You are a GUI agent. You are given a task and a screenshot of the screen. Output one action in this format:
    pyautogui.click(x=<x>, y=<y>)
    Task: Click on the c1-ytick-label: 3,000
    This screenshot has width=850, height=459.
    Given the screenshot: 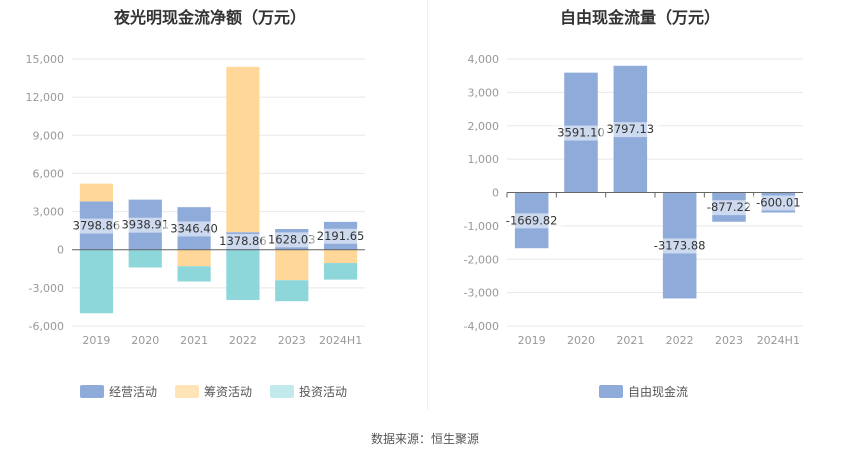 What is the action you would take?
    pyautogui.click(x=484, y=92)
    